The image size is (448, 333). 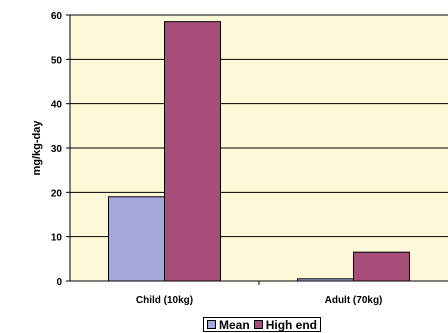 What do you see at coordinates (259, 293) in the screenshot?
I see `x-ticks: Child (10kg) Adult (70kg)` at bounding box center [259, 293].